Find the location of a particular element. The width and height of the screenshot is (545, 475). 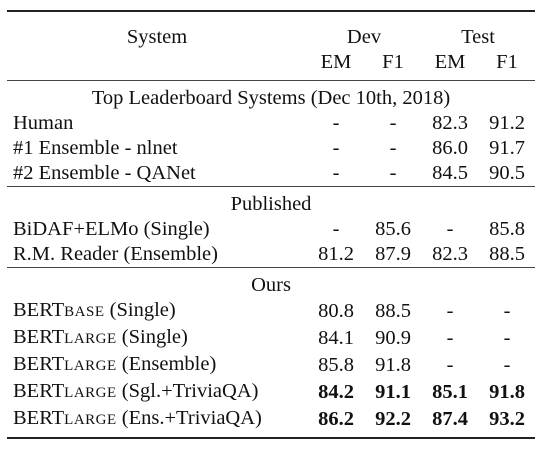

model-variant: (Sgl.+TriviaQA) is located at coordinates (187, 391).